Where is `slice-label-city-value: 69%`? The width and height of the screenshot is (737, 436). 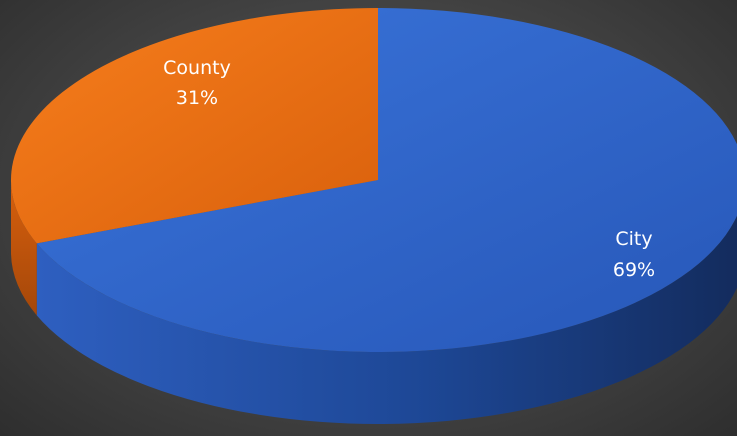 slice-label-city-value: 69% is located at coordinates (634, 270).